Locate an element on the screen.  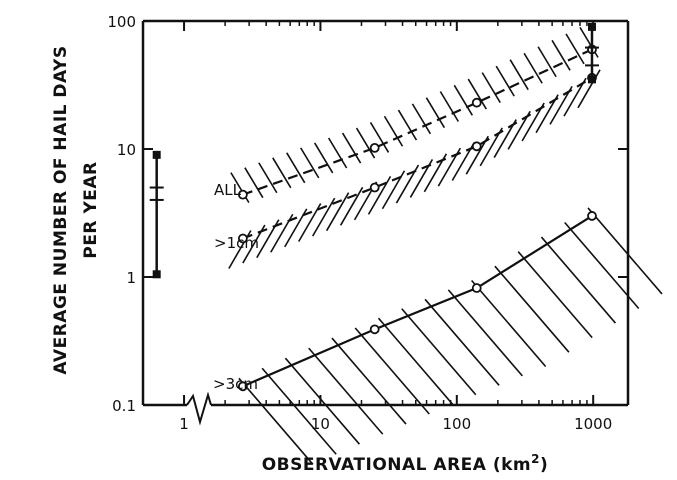
y-tick-label: 1 is located at coordinates (131, 278).